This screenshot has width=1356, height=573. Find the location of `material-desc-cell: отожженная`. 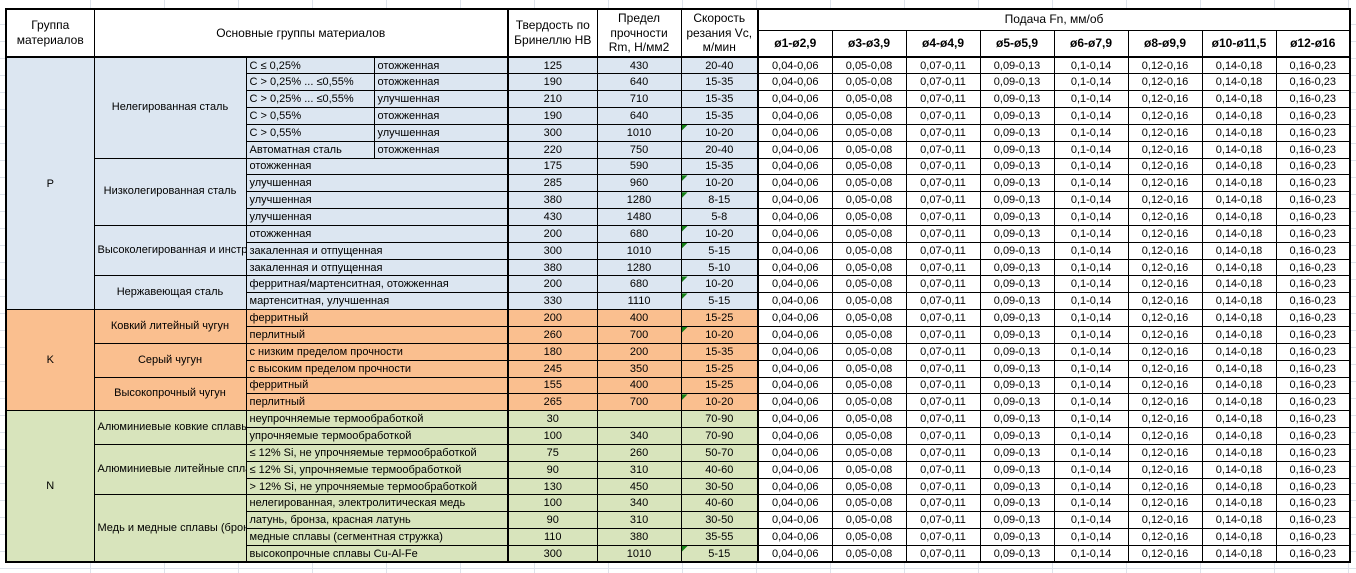

material-desc-cell: отожженная is located at coordinates (377, 233).